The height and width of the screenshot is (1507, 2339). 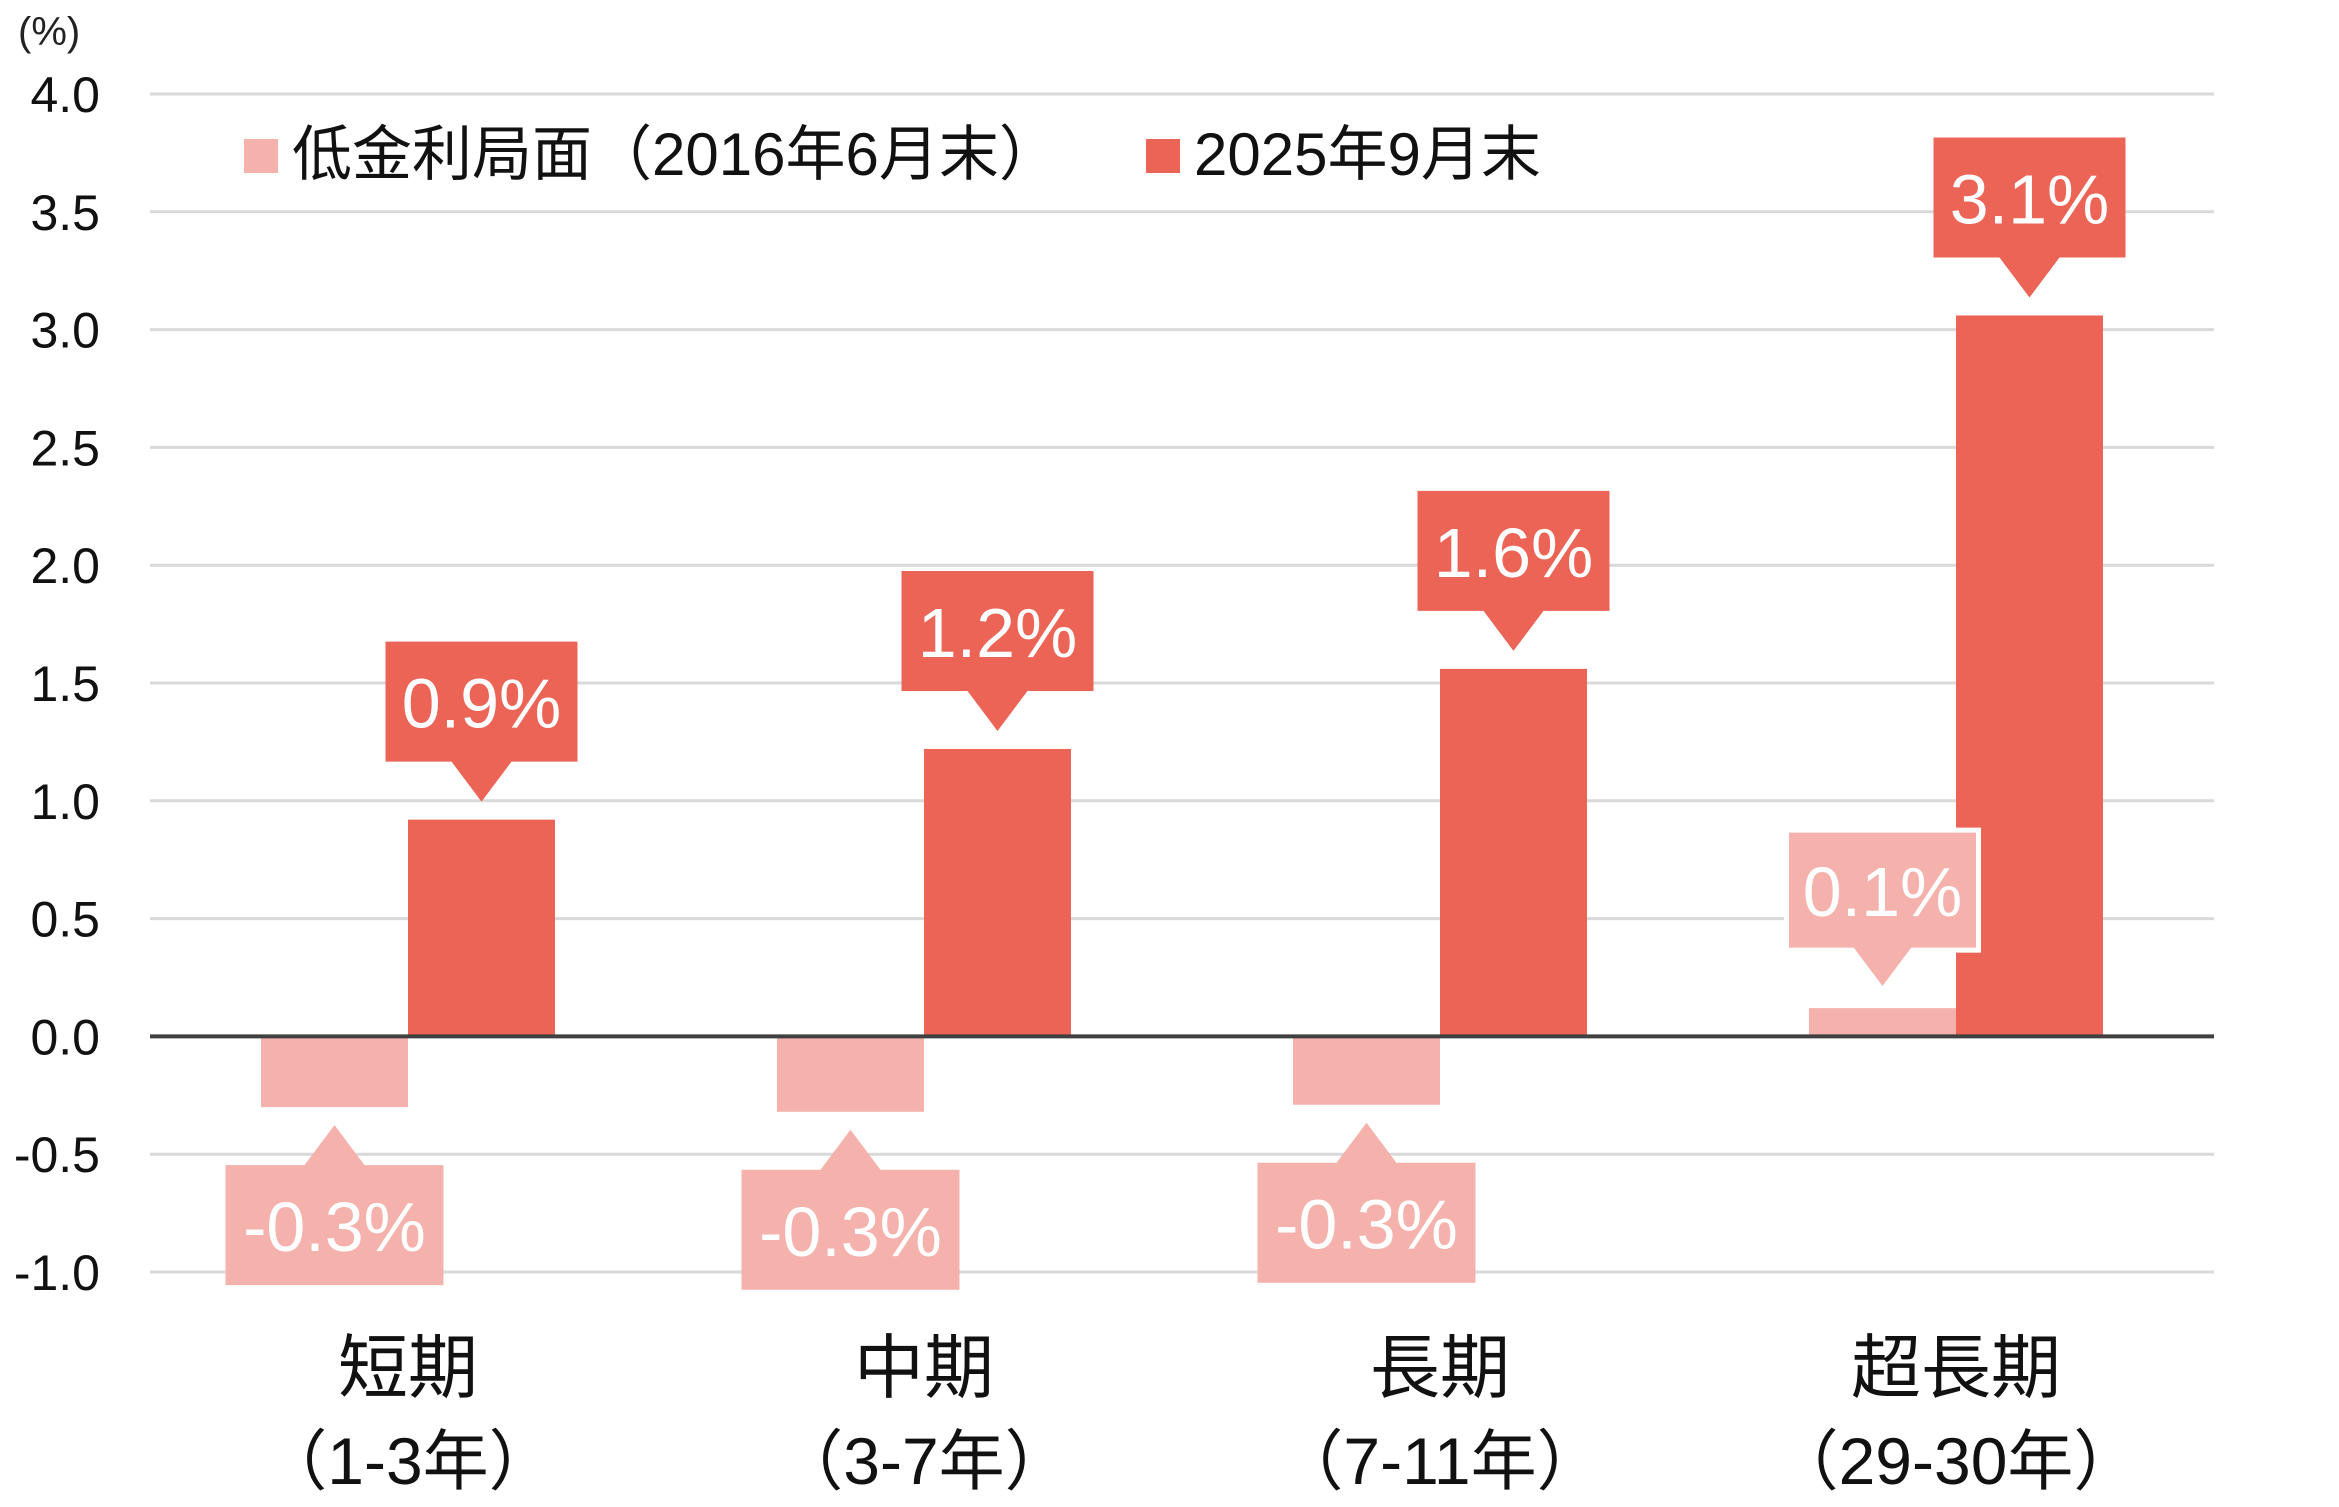 What do you see at coordinates (1440, 1368) in the screenshot?
I see `category-label: 長期` at bounding box center [1440, 1368].